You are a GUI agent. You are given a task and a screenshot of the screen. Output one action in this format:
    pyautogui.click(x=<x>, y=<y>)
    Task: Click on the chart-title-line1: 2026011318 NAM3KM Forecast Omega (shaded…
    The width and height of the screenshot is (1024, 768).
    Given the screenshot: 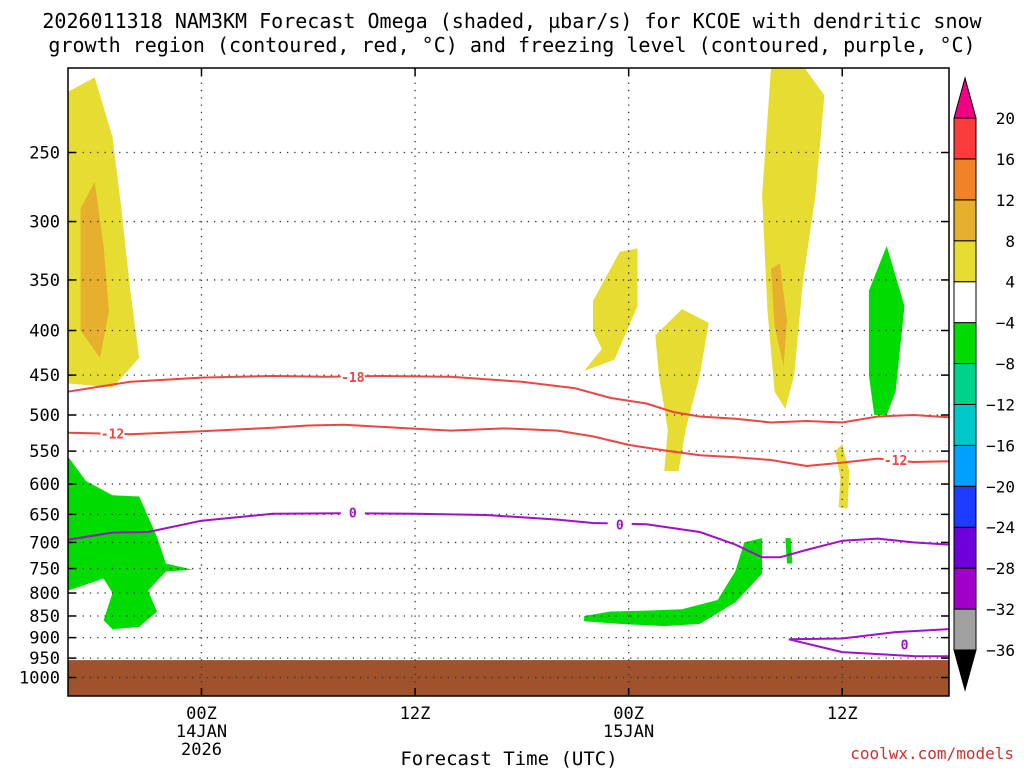 What is the action you would take?
    pyautogui.click(x=512, y=21)
    